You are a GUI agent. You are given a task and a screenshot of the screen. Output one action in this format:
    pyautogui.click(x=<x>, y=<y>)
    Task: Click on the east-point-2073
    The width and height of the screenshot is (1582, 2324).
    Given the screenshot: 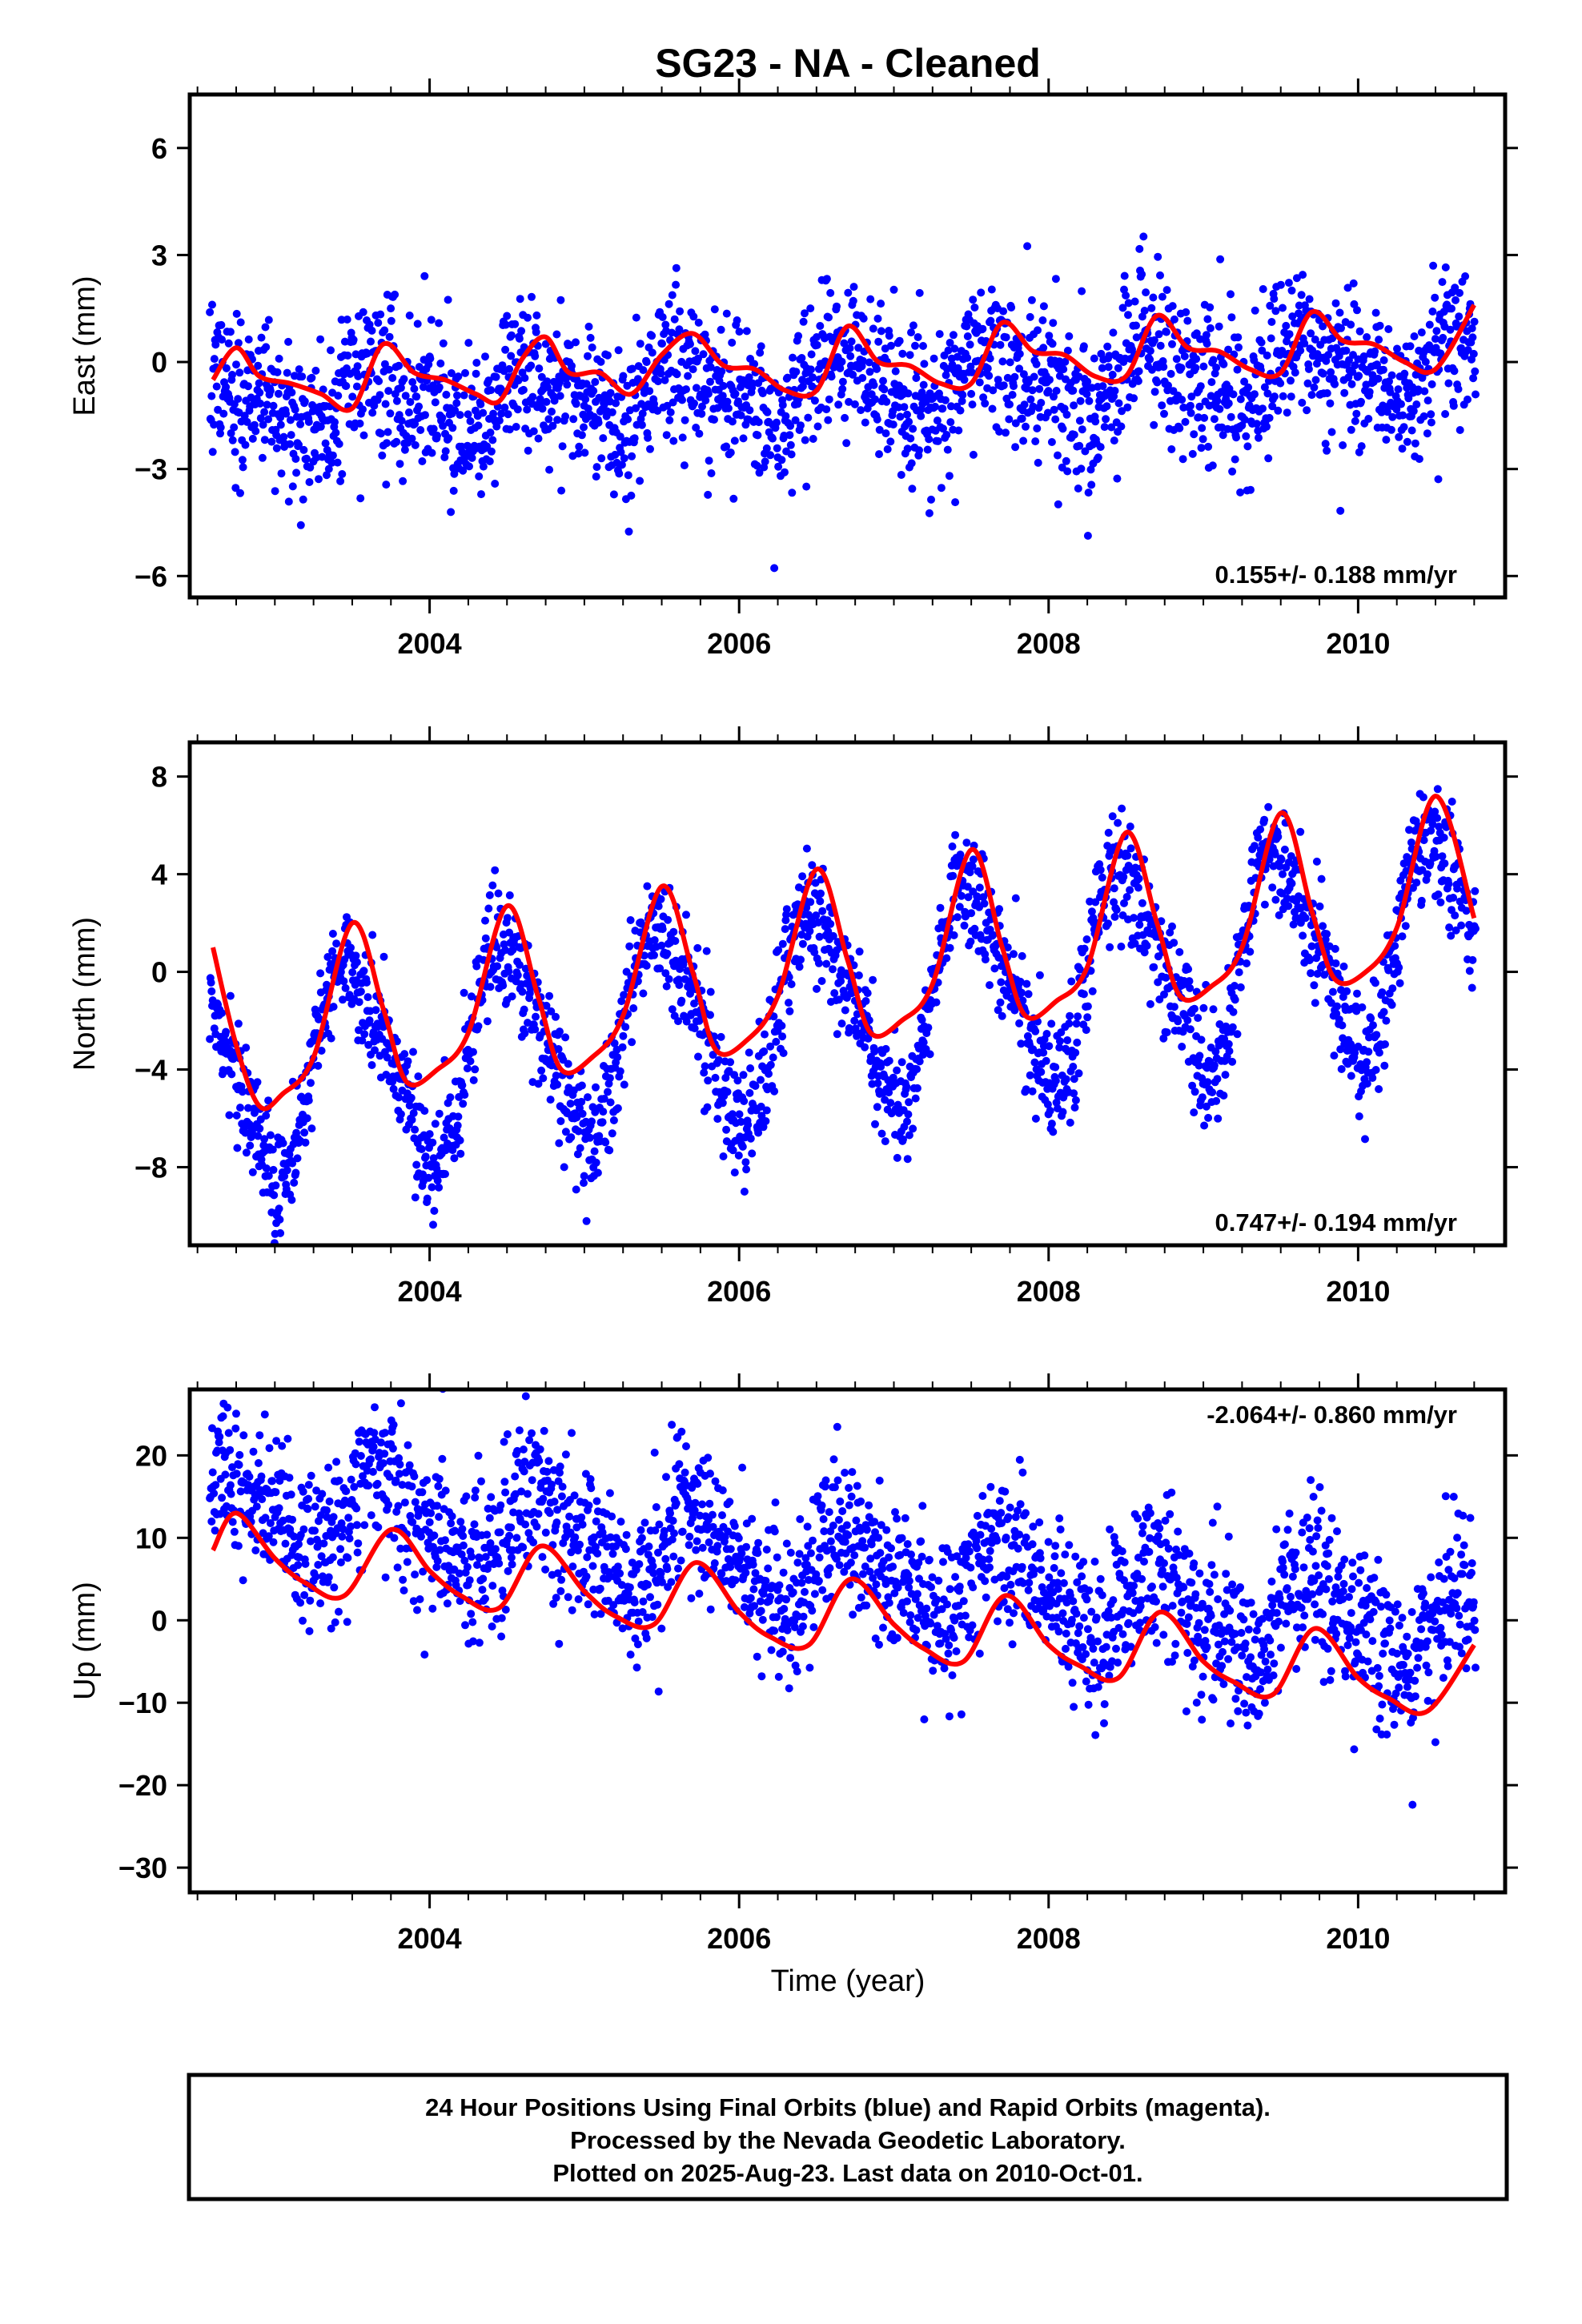 What is the action you would take?
    pyautogui.click(x=1396, y=410)
    